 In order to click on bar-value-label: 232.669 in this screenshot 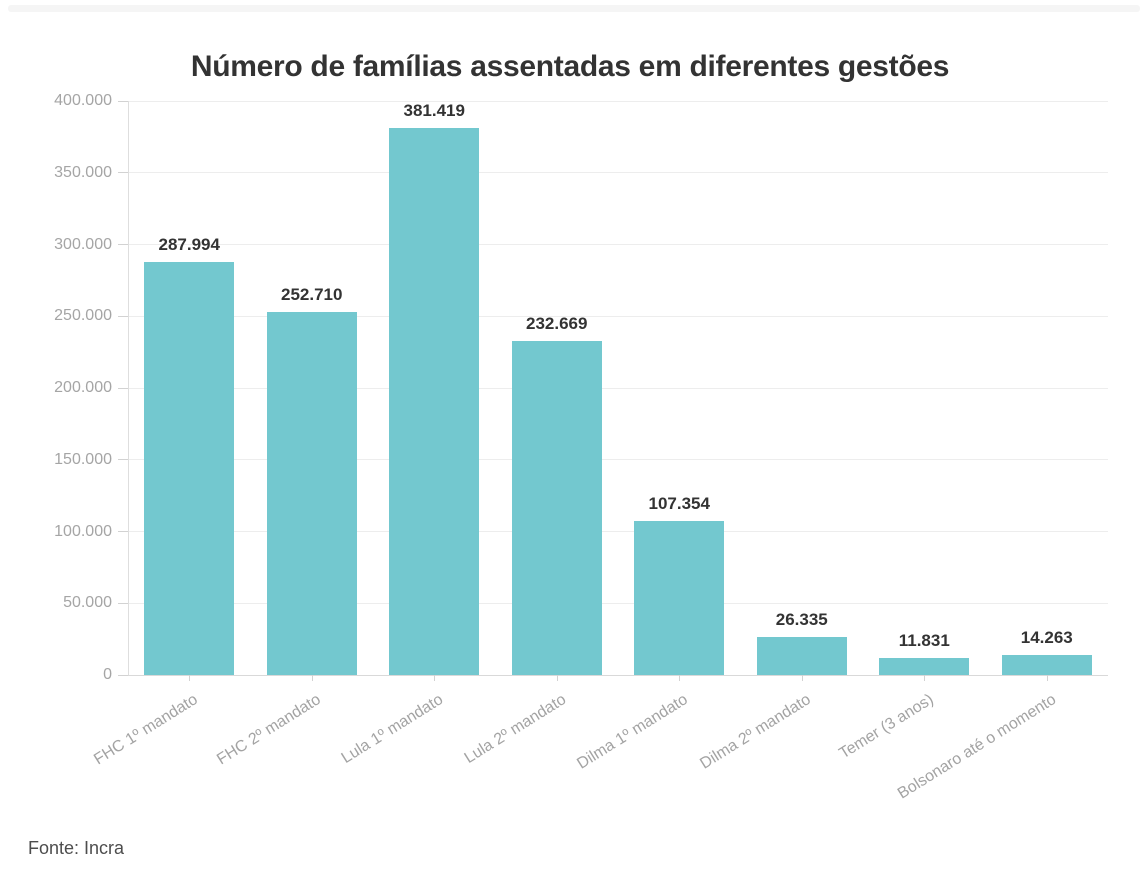, I will do `click(557, 324)`.